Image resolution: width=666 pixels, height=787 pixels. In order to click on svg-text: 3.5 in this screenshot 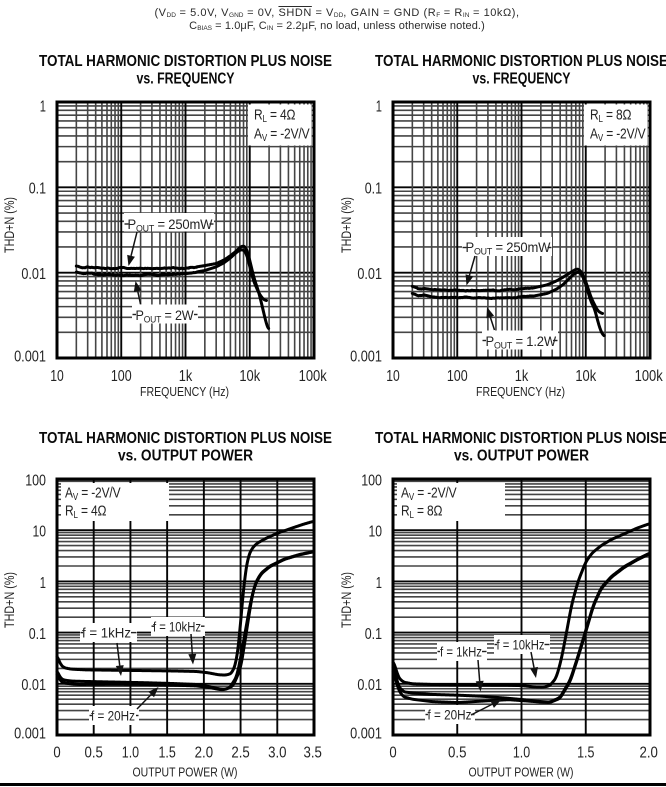, I will do `click(313, 753)`.